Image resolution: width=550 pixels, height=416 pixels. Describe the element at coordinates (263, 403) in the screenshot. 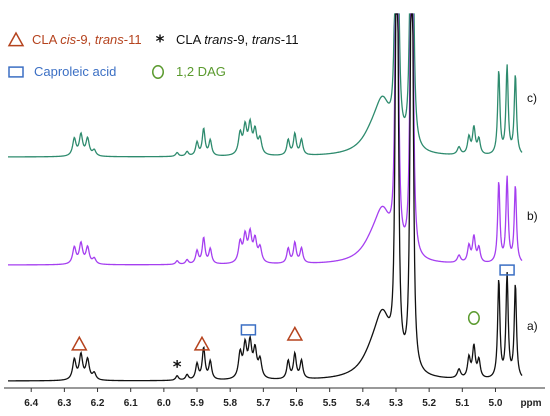

I see `x-tick-label: 5.7` at that location.